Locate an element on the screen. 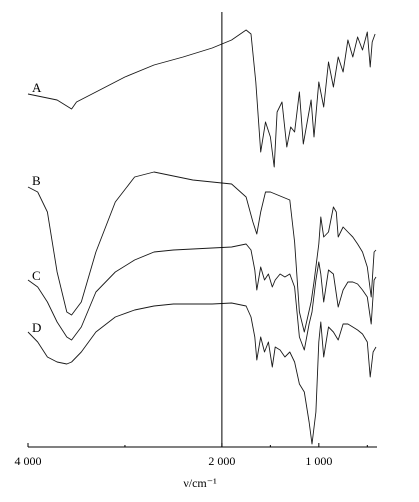 This screenshot has height=502, width=419. x-tick-label-2000: 2 000 is located at coordinates (221, 461).